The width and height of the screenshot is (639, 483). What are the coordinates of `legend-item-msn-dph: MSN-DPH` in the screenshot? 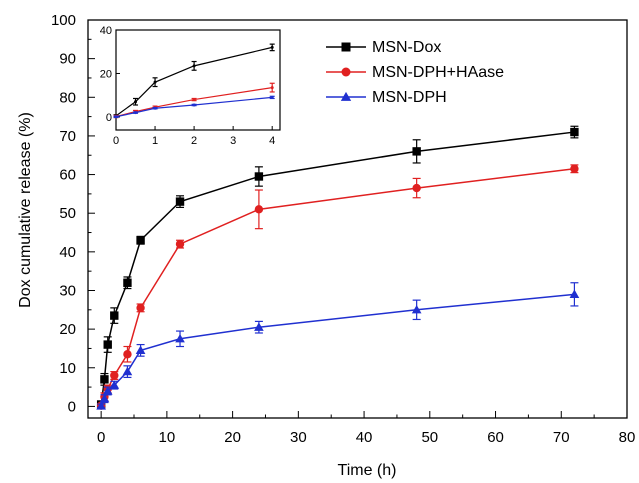 It's located at (386, 97).